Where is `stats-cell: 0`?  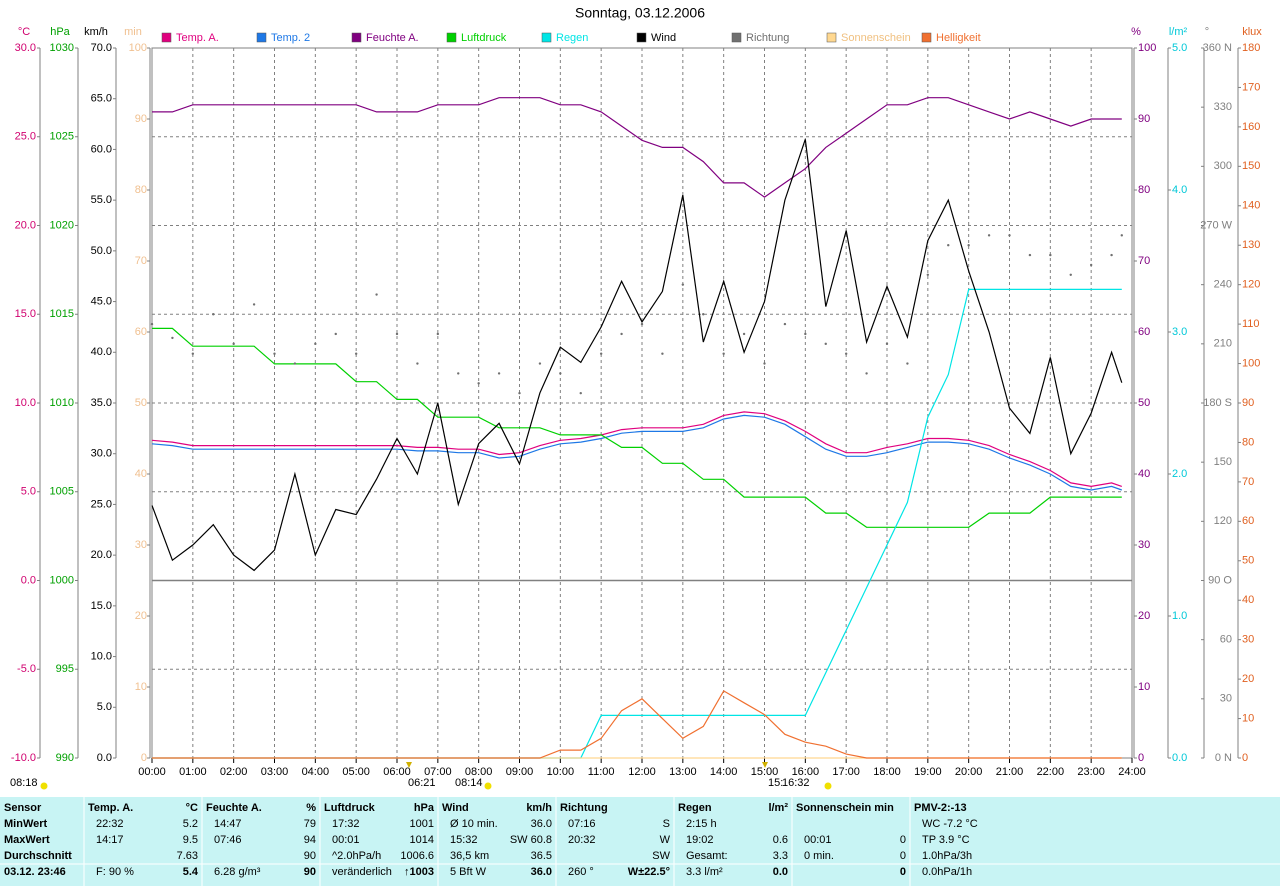
stats-cell: 0 is located at coordinates (903, 840).